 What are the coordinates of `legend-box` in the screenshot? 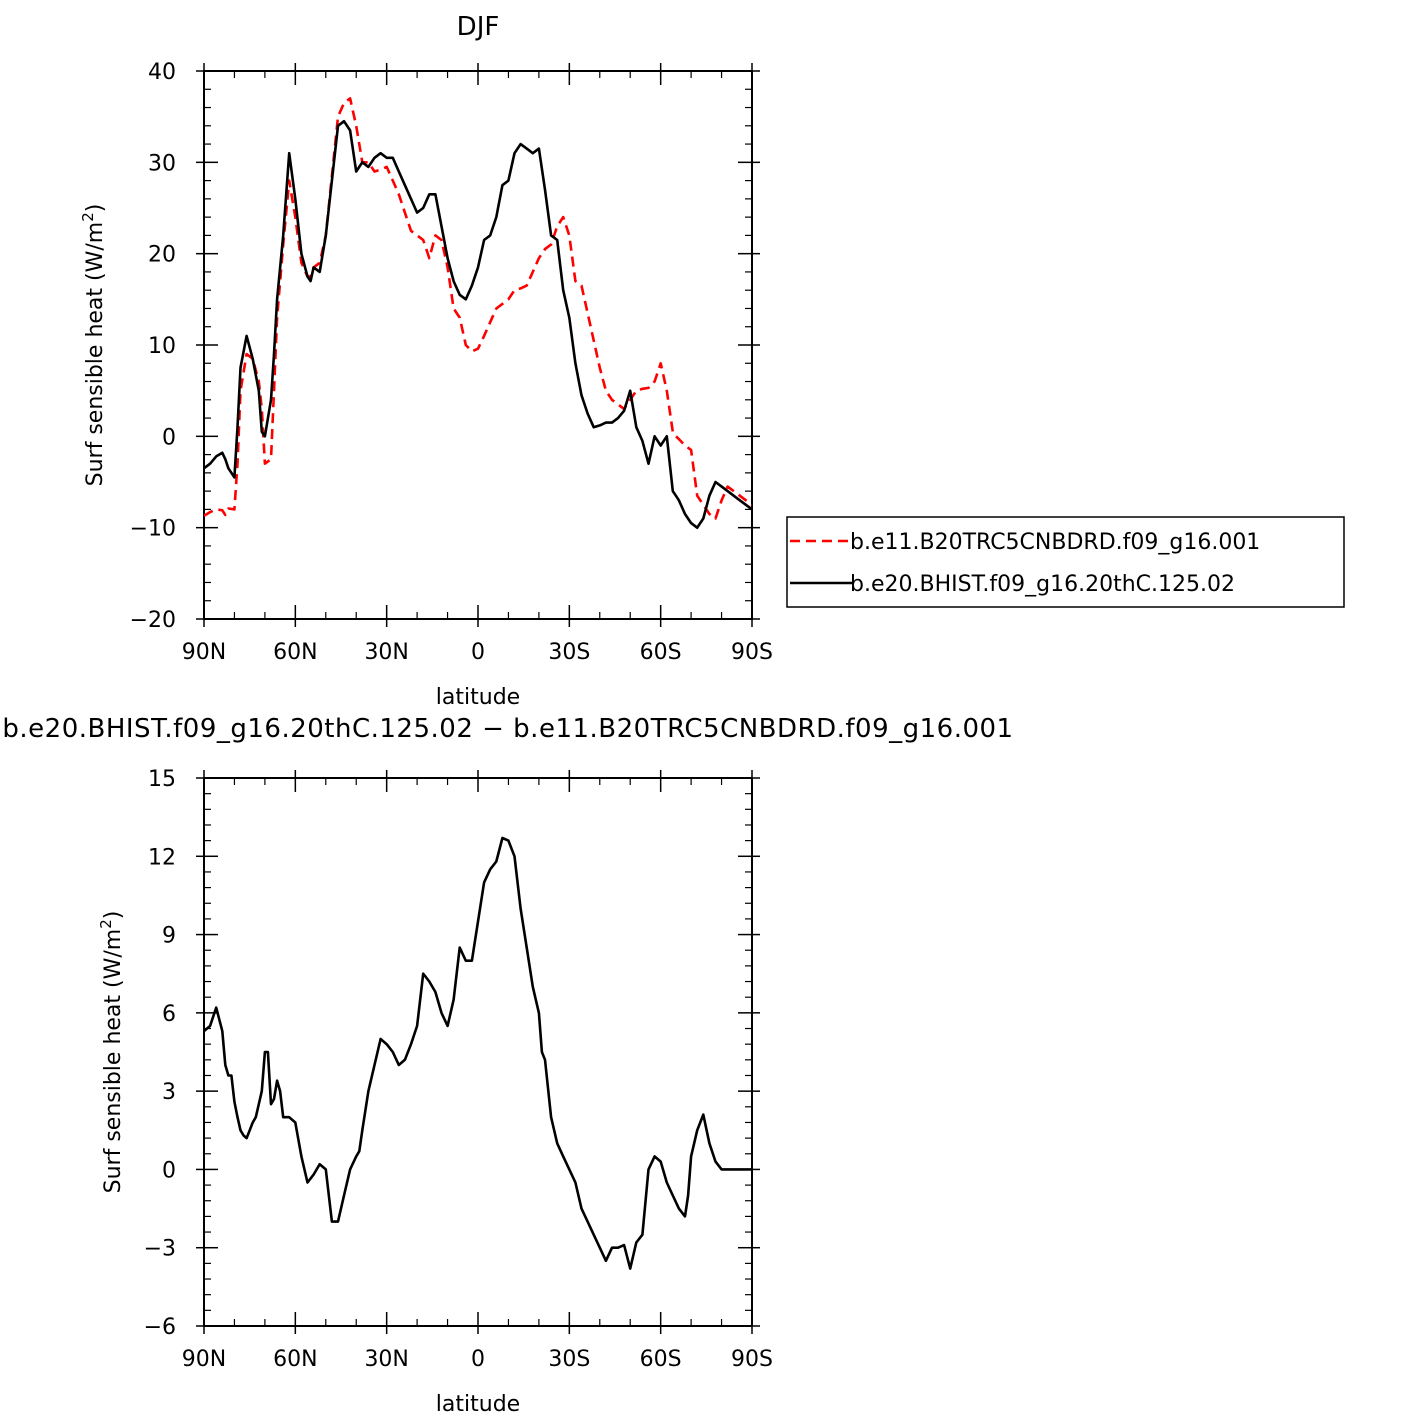 It's located at (1065, 562).